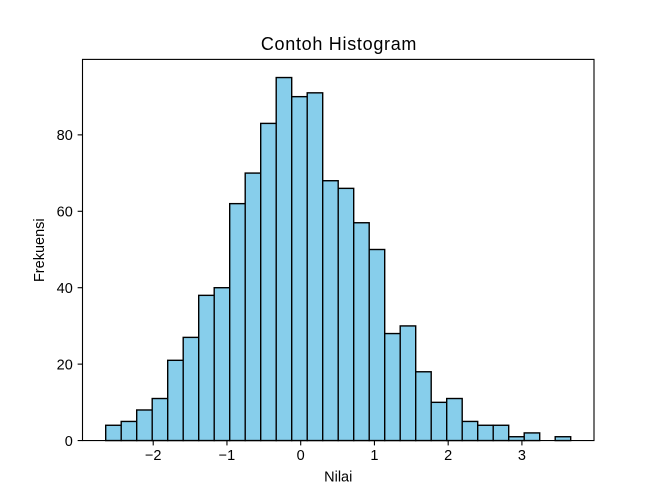  What do you see at coordinates (522, 456) in the screenshot?
I see `svg-text: 3` at bounding box center [522, 456].